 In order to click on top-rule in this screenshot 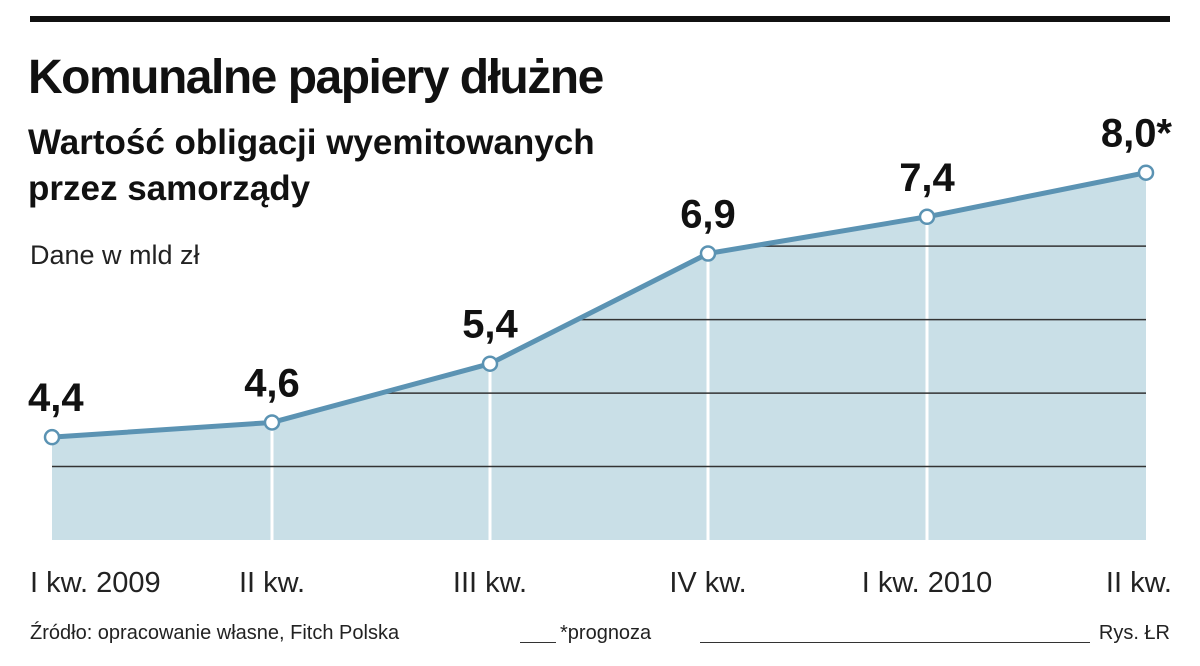, I will do `click(600, 19)`.